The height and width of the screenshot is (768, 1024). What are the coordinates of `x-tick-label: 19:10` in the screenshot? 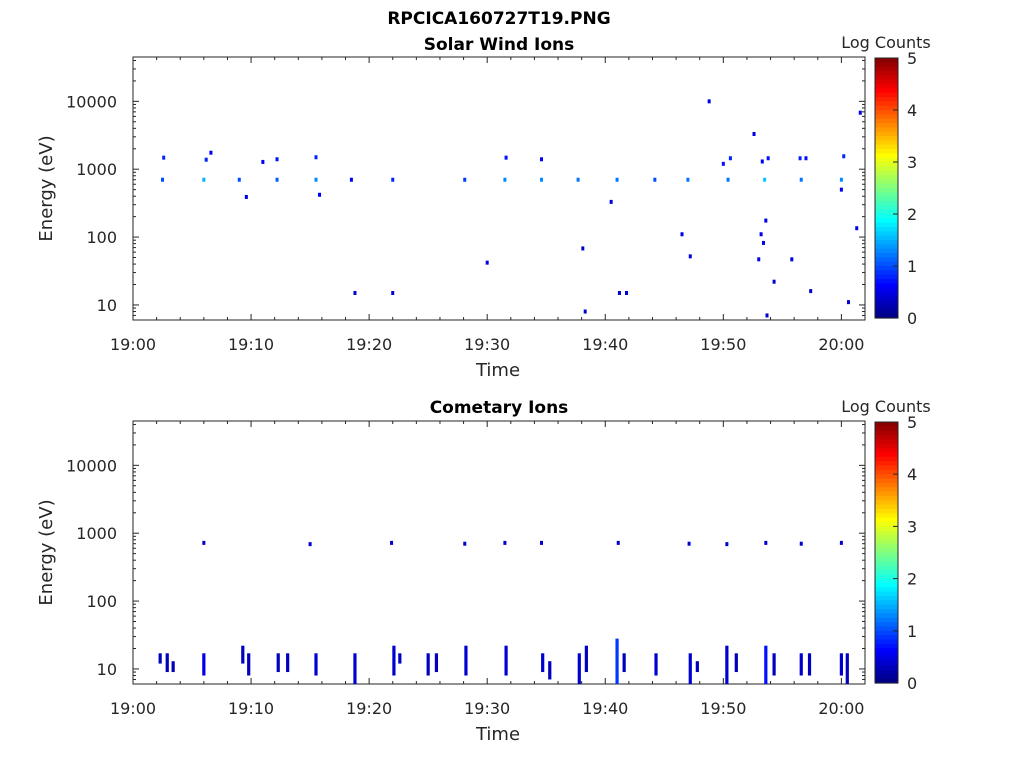 It's located at (251, 344).